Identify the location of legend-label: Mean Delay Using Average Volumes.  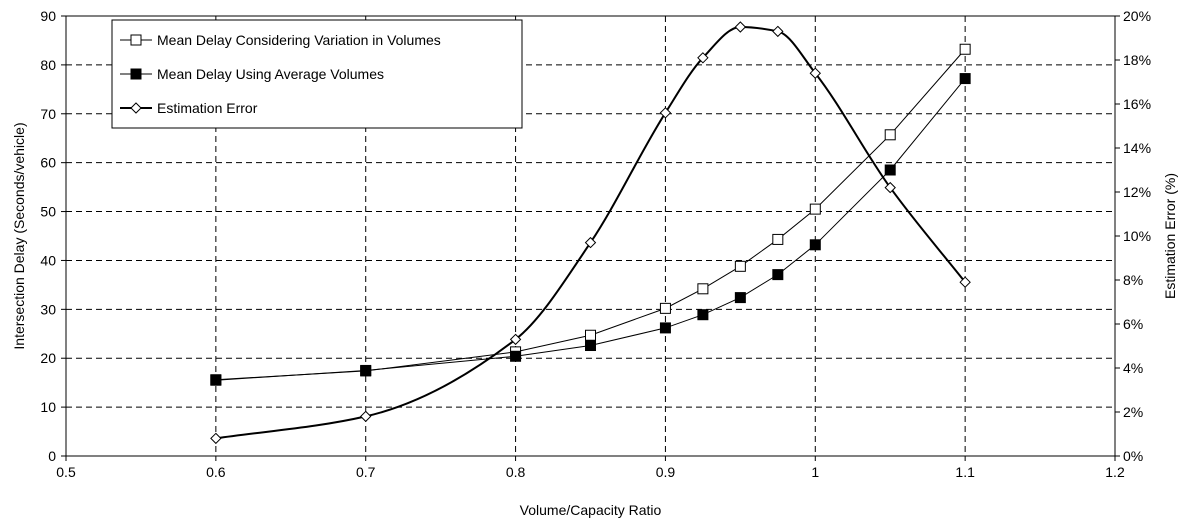
(270, 74).